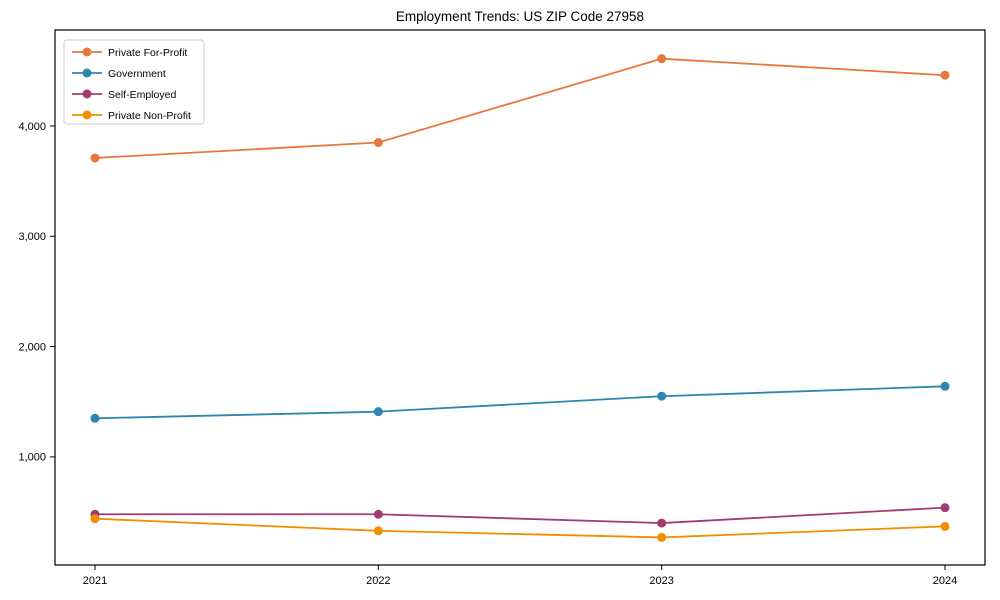 This screenshot has height=600, width=1000. Describe the element at coordinates (32, 347) in the screenshot. I see `y-tick-label: 2,000` at that location.